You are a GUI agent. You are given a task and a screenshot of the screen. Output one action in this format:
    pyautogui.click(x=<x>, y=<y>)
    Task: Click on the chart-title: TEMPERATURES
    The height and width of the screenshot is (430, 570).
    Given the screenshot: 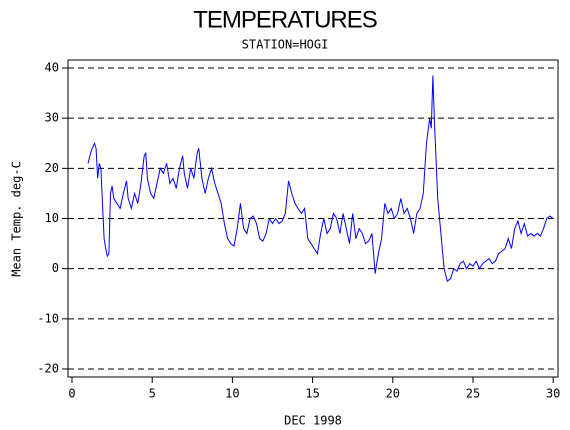 What is the action you would take?
    pyautogui.click(x=285, y=19)
    